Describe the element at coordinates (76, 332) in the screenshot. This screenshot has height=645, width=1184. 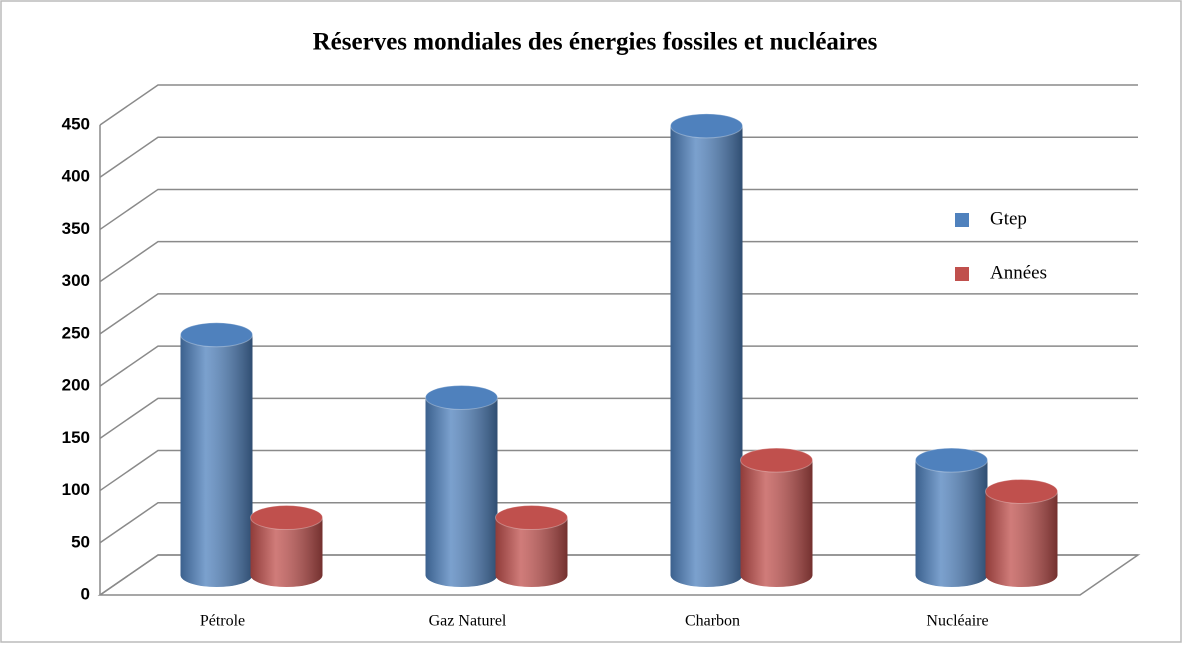
I see `y-tick-label: 250` at that location.